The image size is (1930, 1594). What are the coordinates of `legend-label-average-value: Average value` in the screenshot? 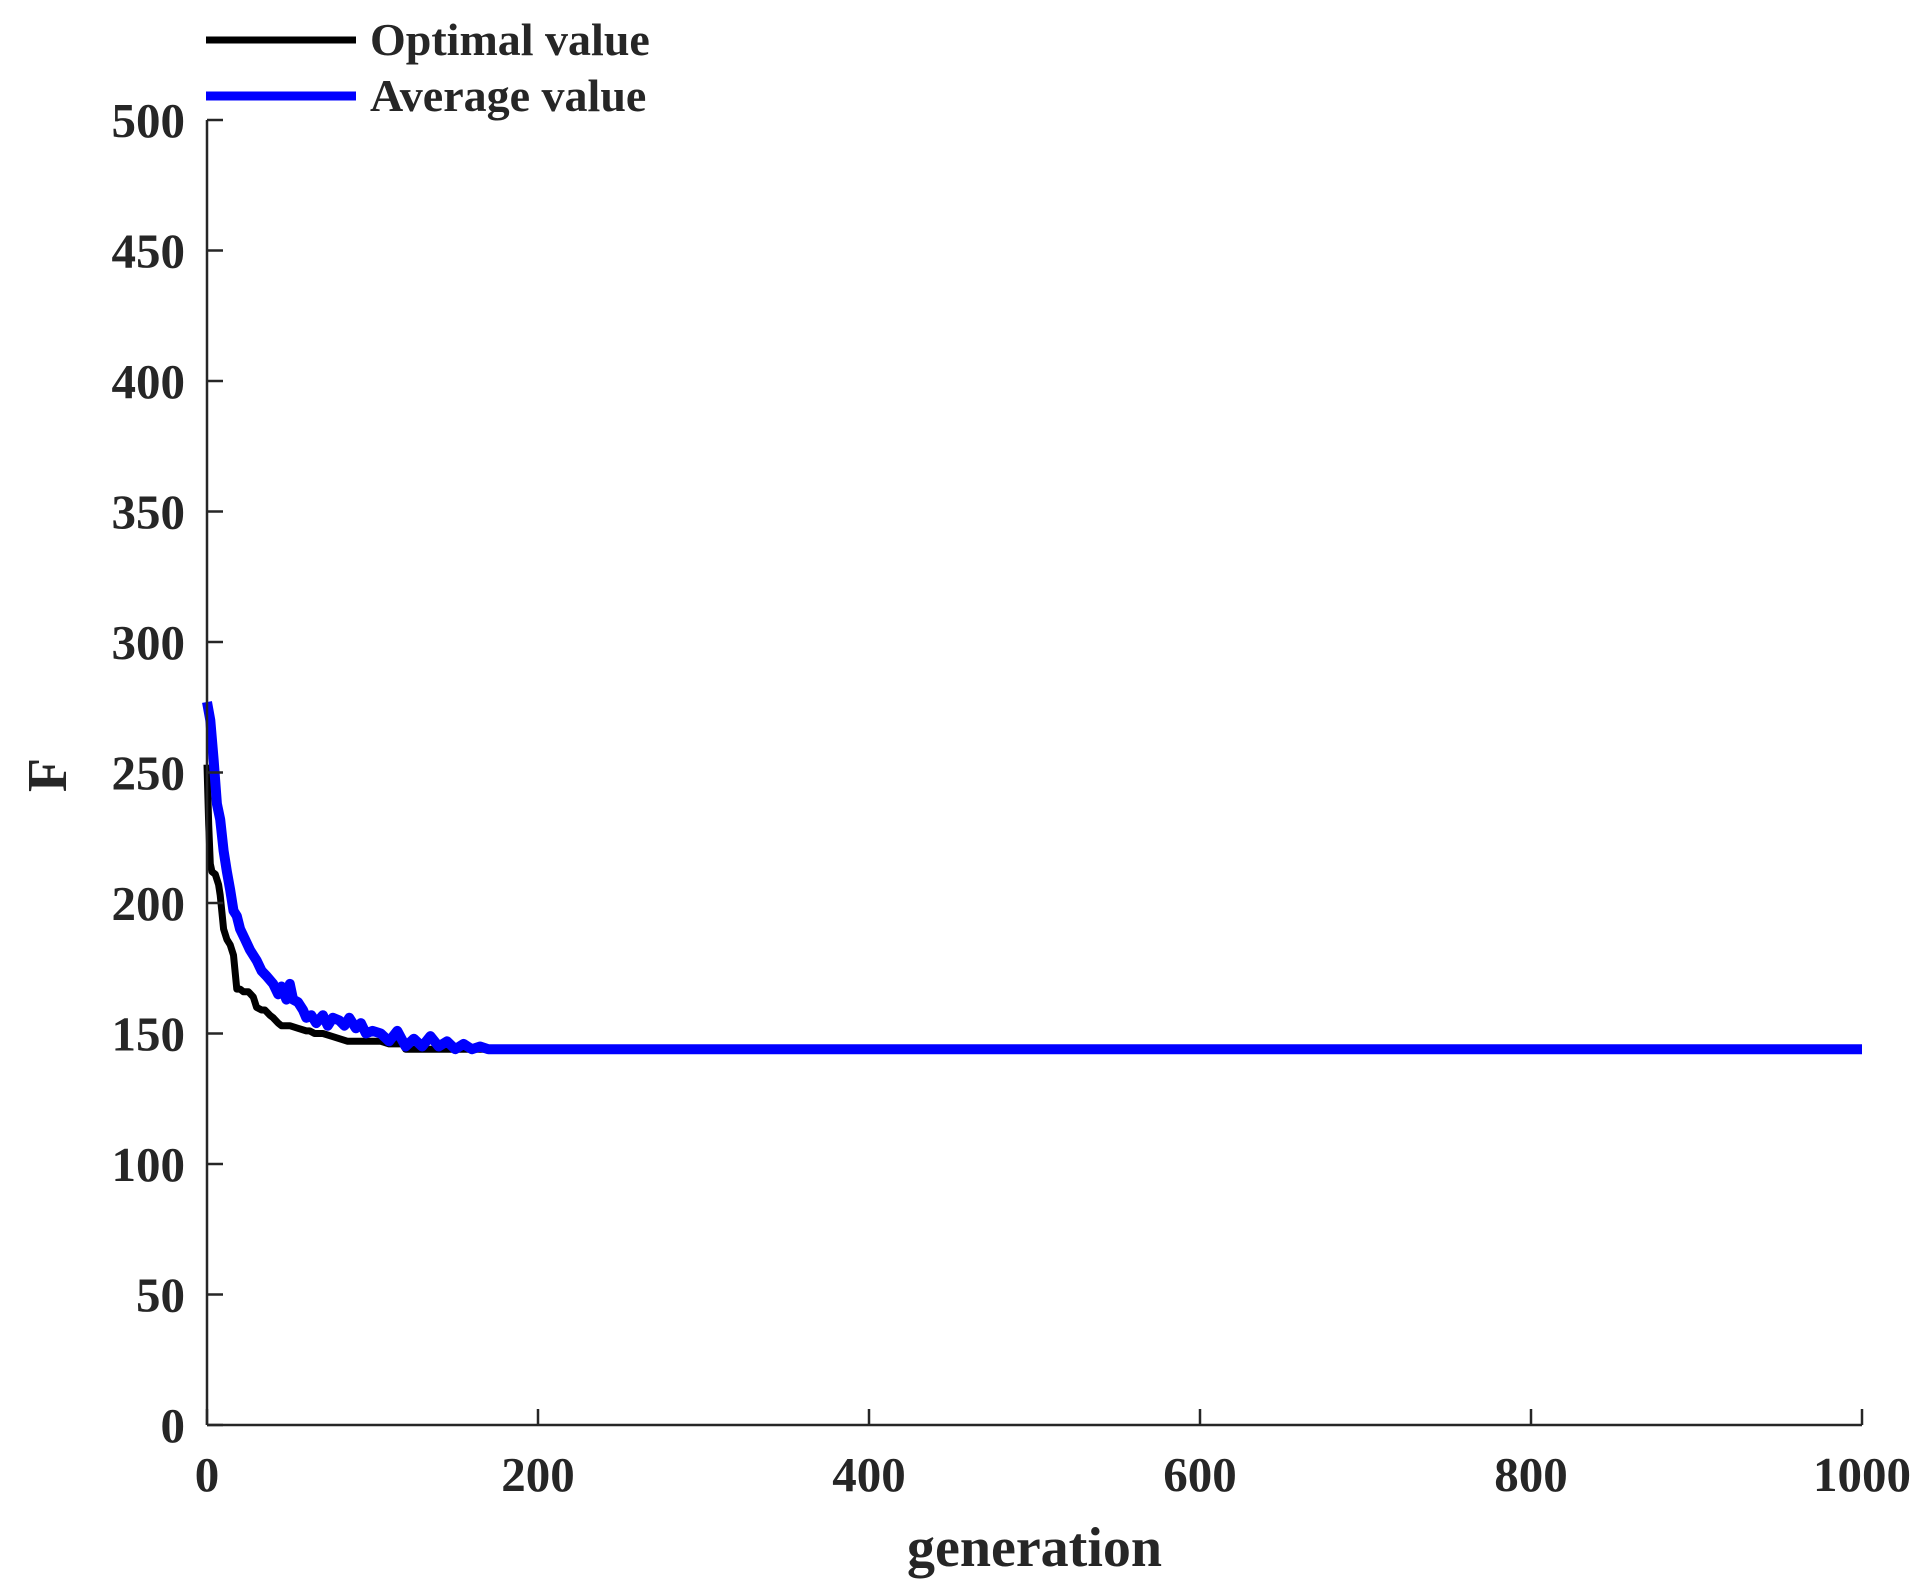 It's located at (508, 95).